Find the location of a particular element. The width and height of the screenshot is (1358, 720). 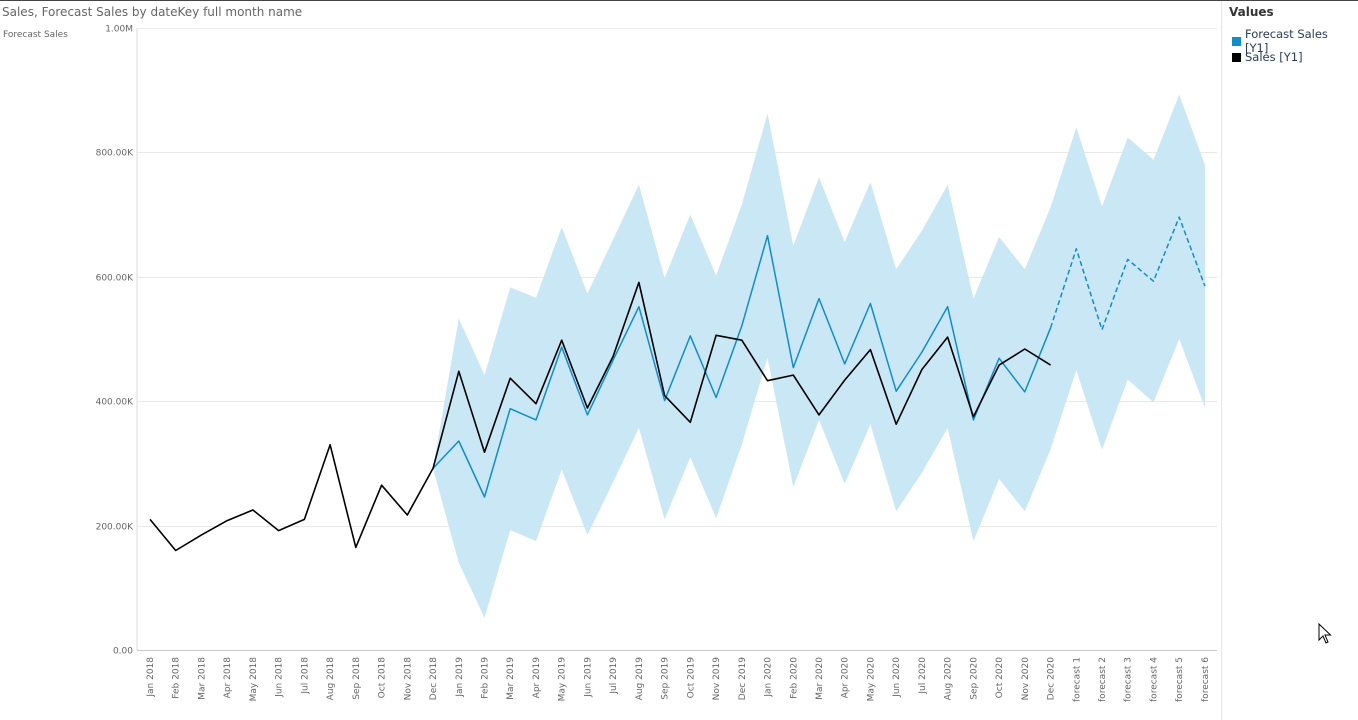

legend-label-sales: Sales [Y1] is located at coordinates (1274, 57).